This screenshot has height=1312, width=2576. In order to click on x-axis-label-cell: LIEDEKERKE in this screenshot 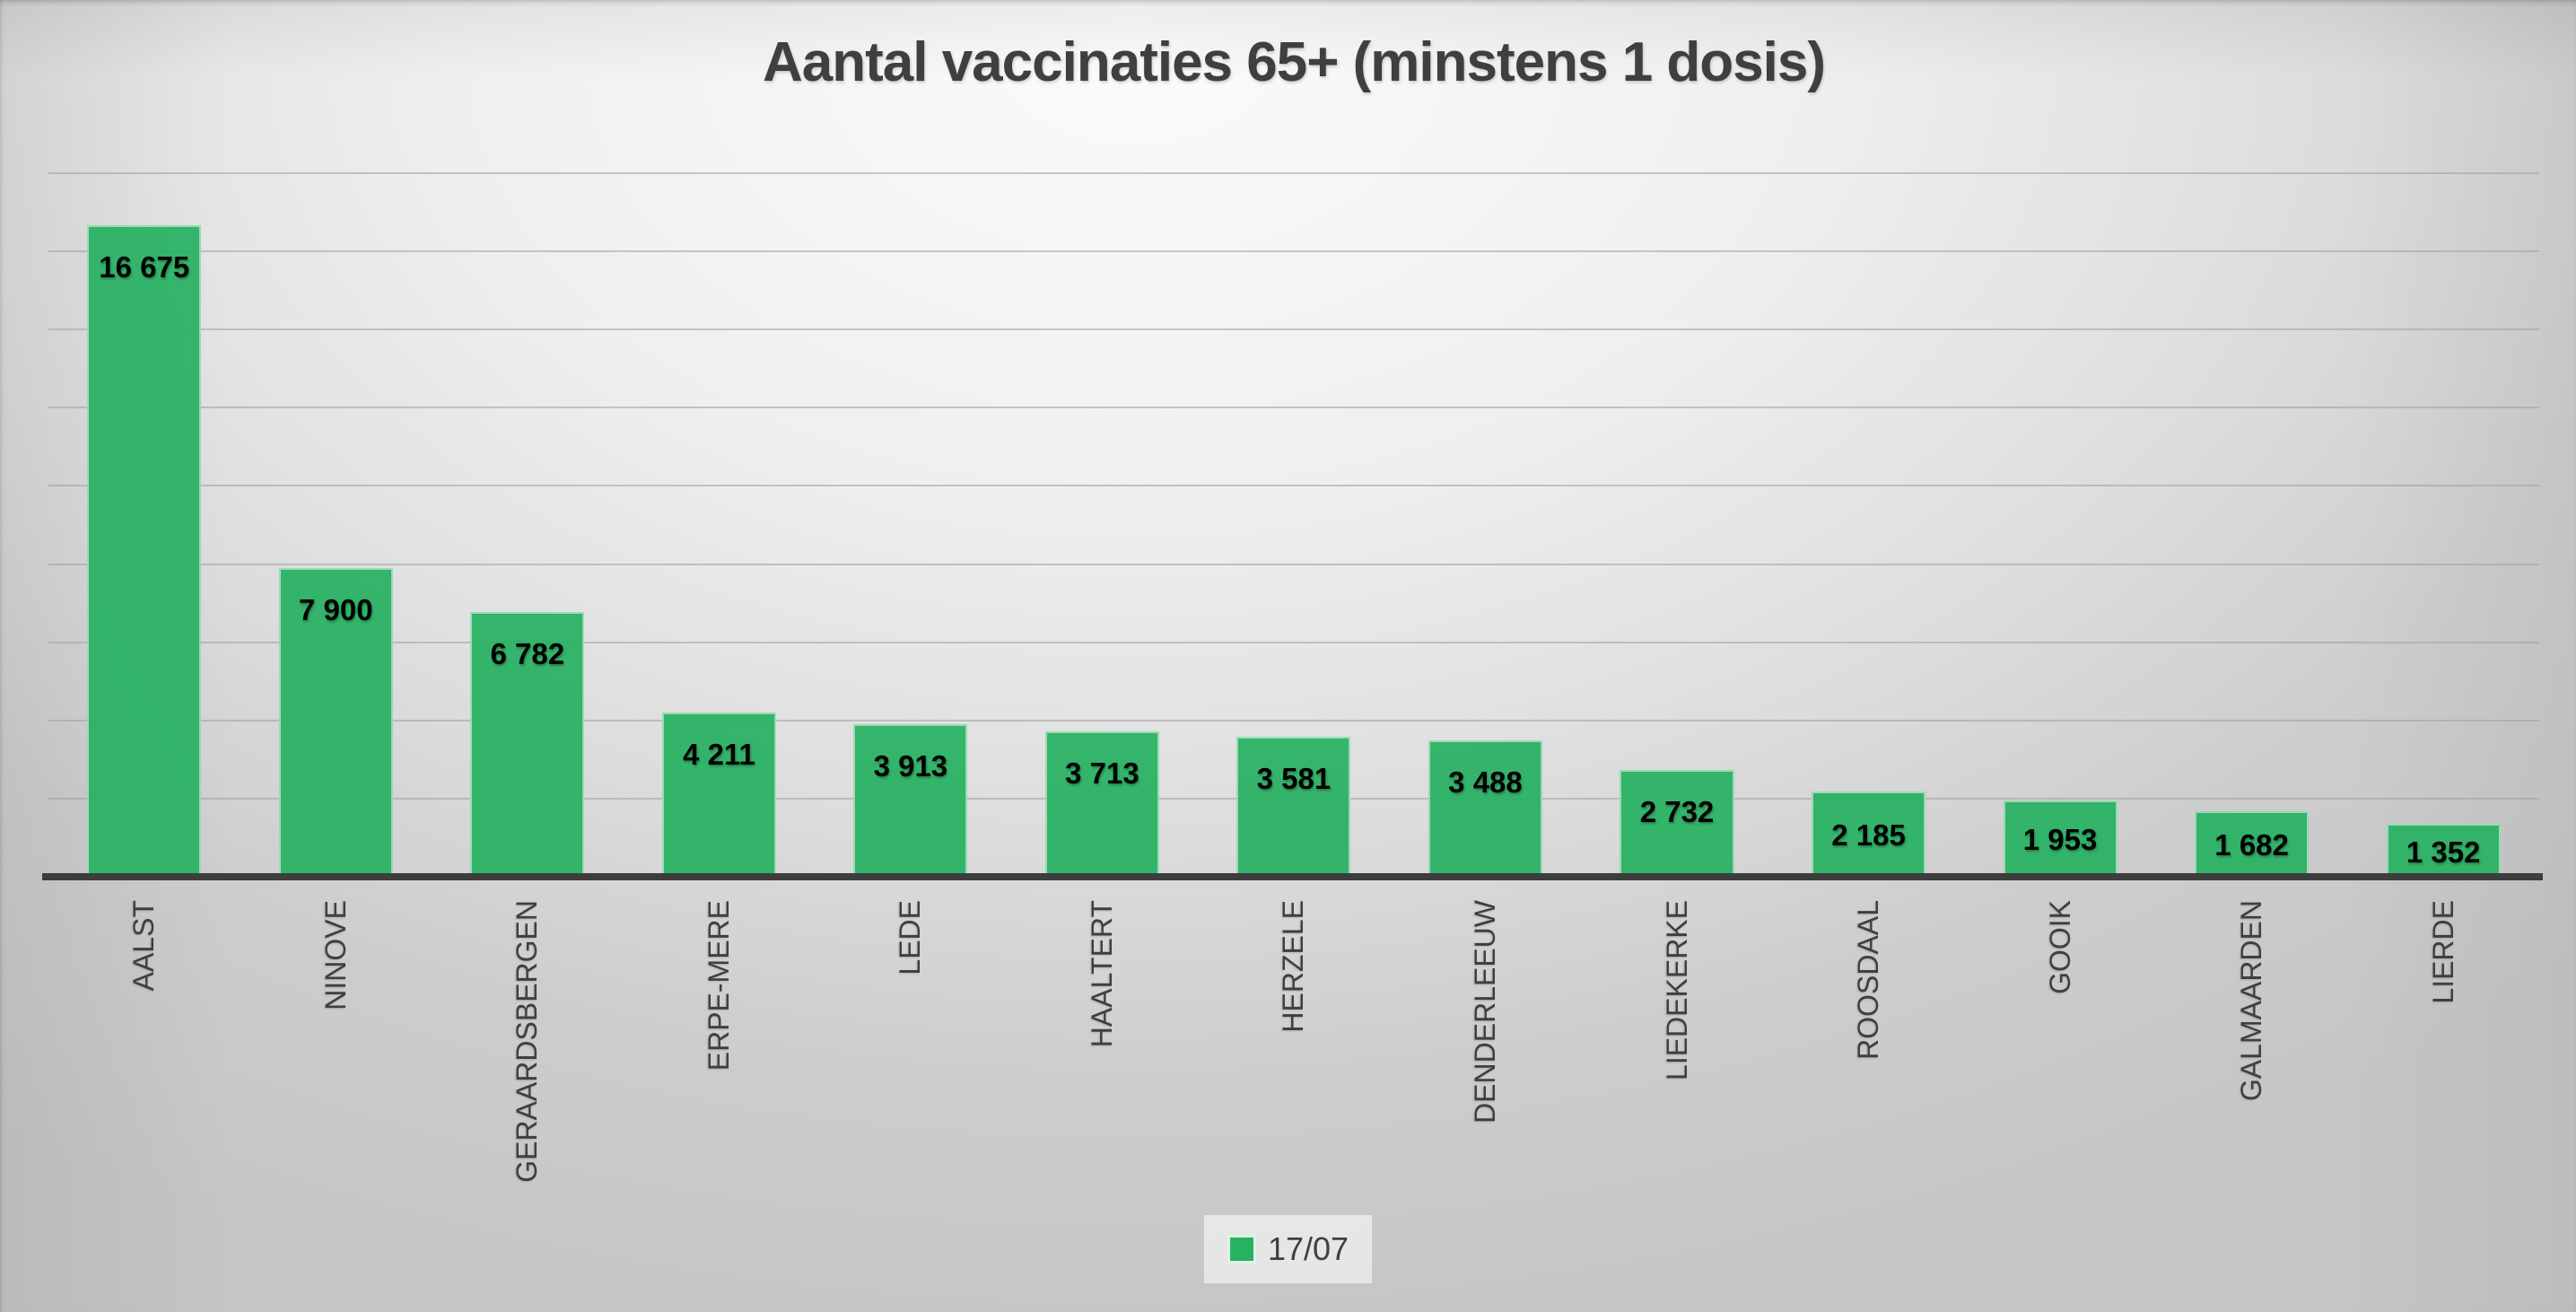, I will do `click(1677, 1041)`.